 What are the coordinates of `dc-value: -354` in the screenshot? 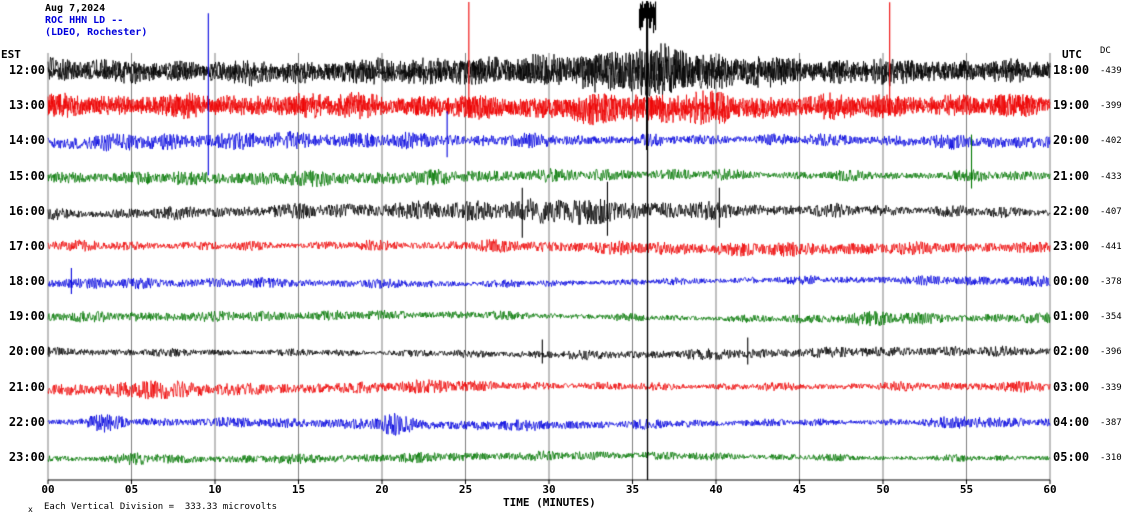 It's located at (1111, 317).